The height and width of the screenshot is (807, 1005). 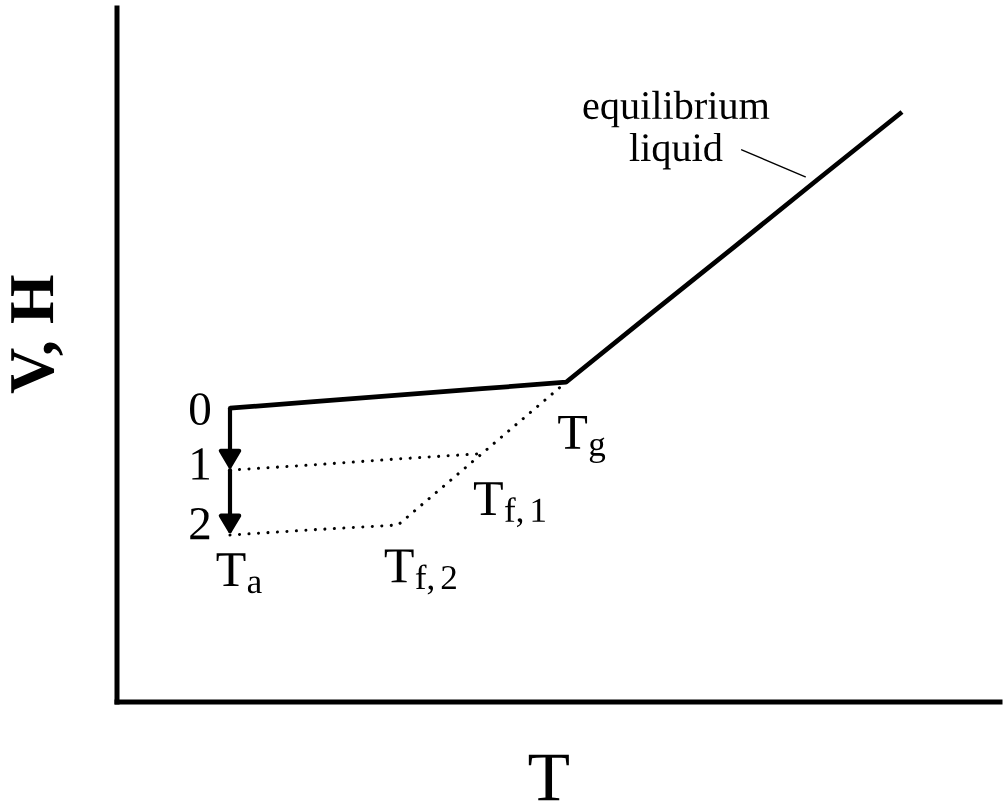 What do you see at coordinates (548, 777) in the screenshot?
I see `x-axis-title: T` at bounding box center [548, 777].